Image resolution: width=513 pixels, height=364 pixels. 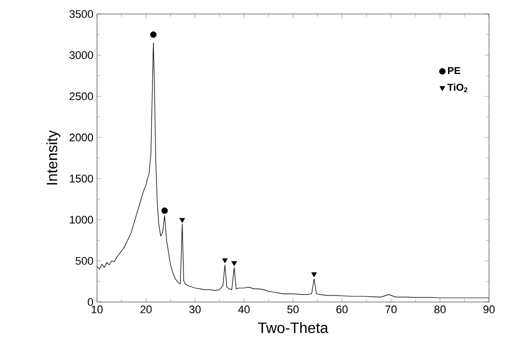 I want to click on legend-label: TiO$_{2}$, so click(x=457, y=87).